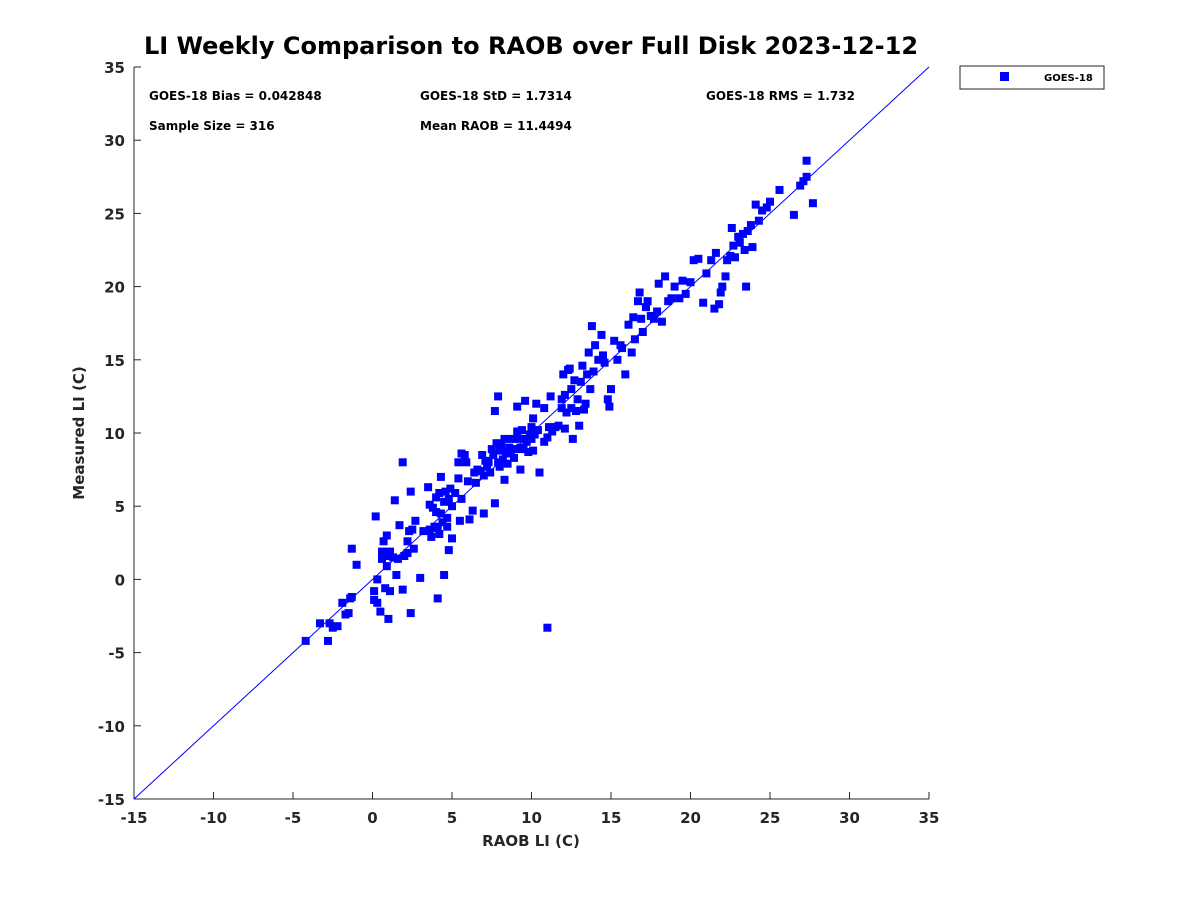  I want to click on y-tick-label: 0, so click(120, 580).